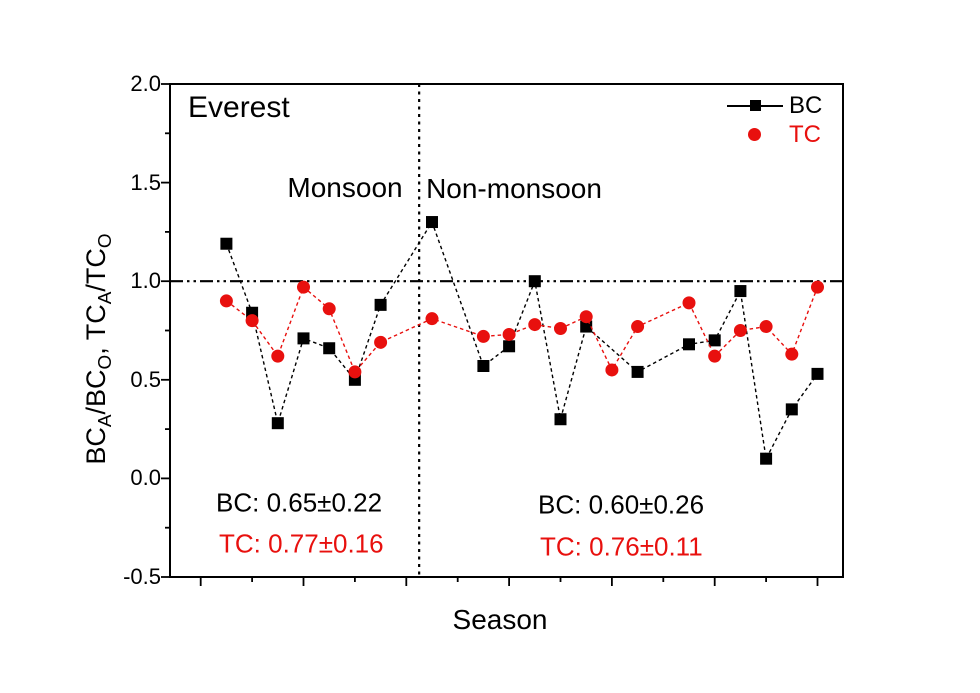  Describe the element at coordinates (621, 504) in the screenshot. I see `non-monsoon-bc-stat: BC: 0.60±0.26` at that location.